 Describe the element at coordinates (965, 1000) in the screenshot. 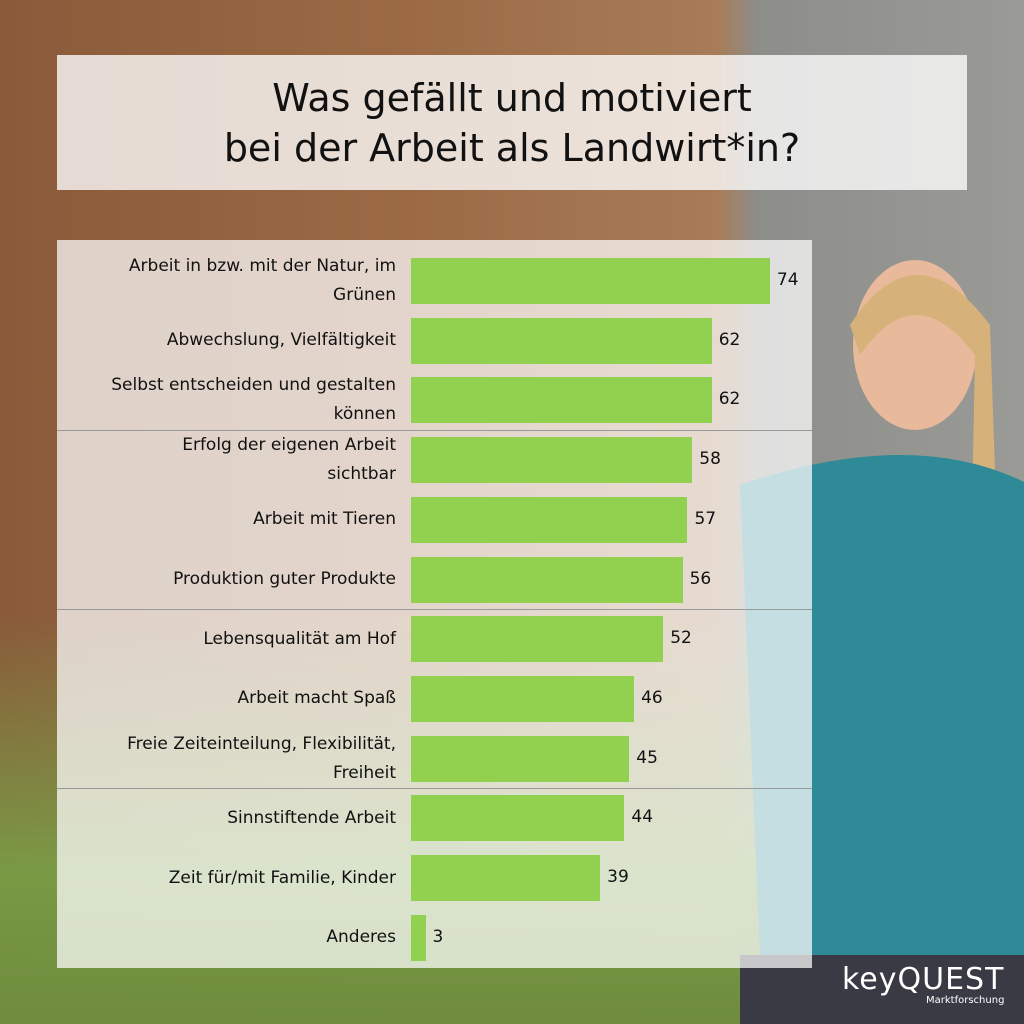

I see `logo-tagline: Marktforschung` at that location.